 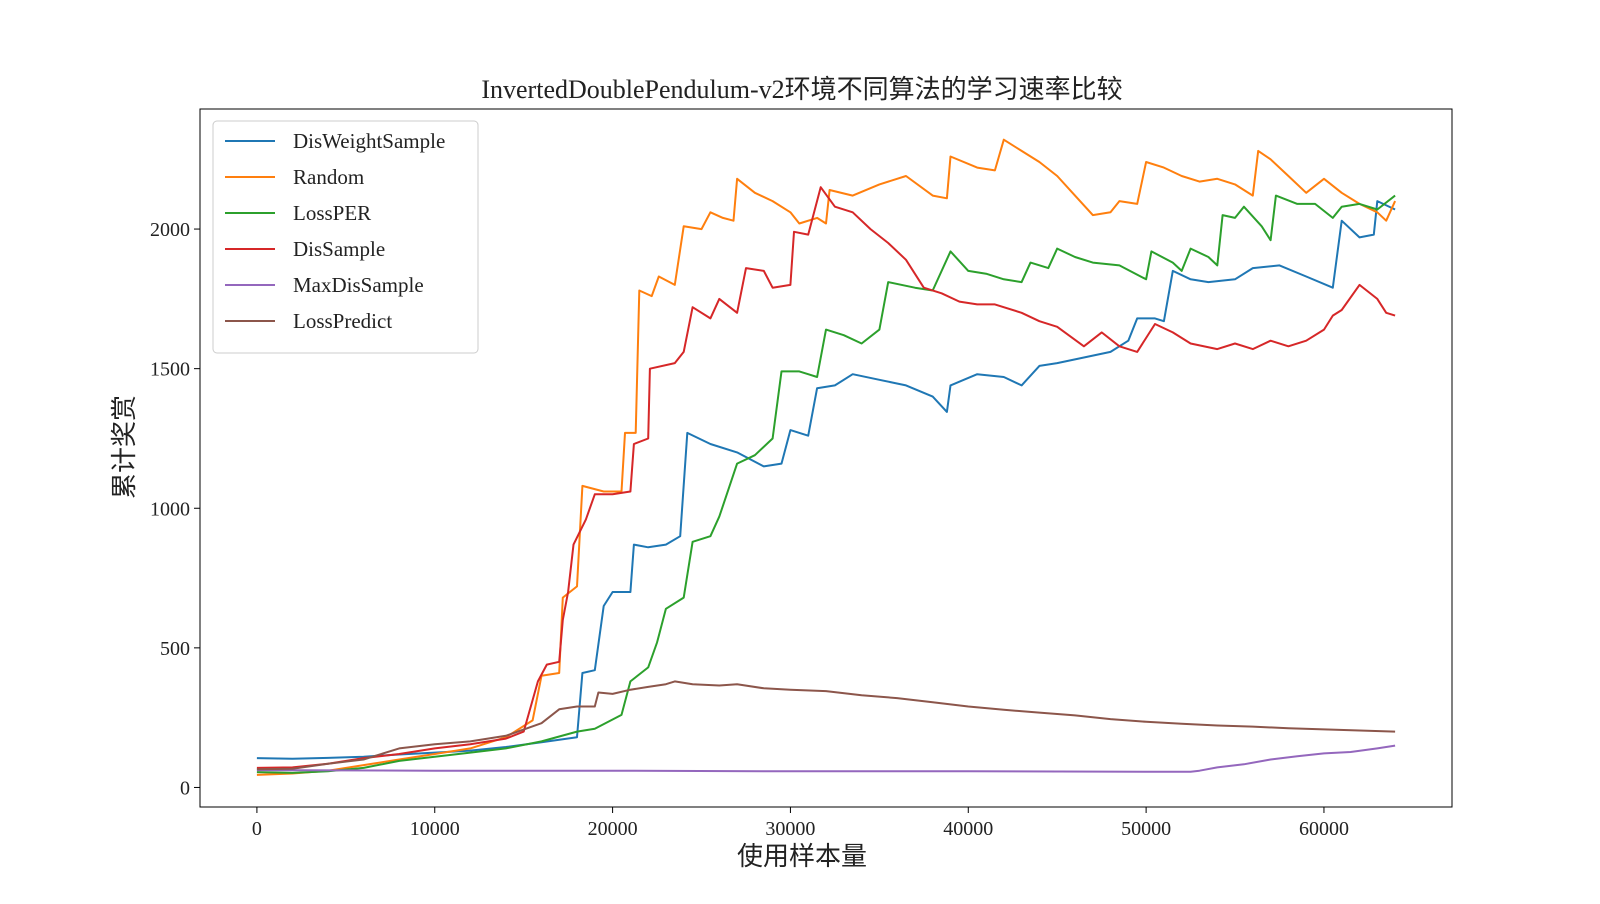 I want to click on x-axis-ticks: 0 10000 20000 30000 40000 50000 60000, so click(x=800, y=823).